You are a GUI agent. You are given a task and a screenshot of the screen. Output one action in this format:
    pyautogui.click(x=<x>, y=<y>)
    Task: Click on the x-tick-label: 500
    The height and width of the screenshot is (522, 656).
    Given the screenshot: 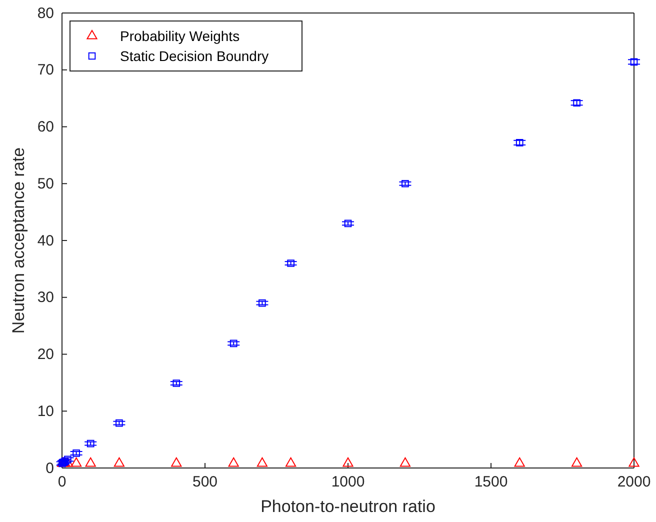 What is the action you would take?
    pyautogui.click(x=205, y=482)
    